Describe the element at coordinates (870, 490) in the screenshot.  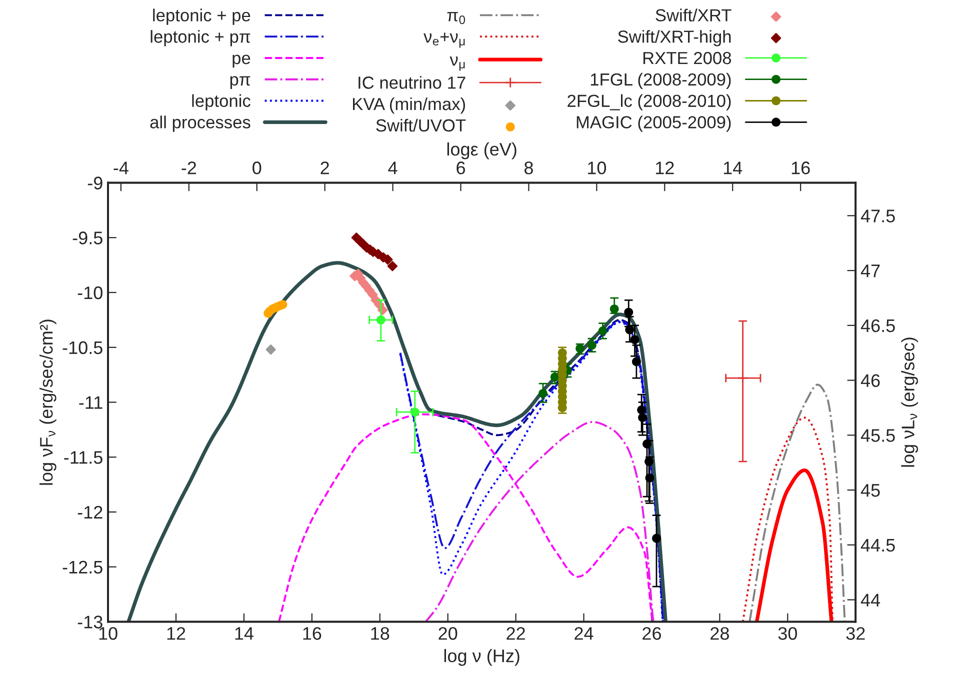
I see `y2-tick-label: 45` at that location.